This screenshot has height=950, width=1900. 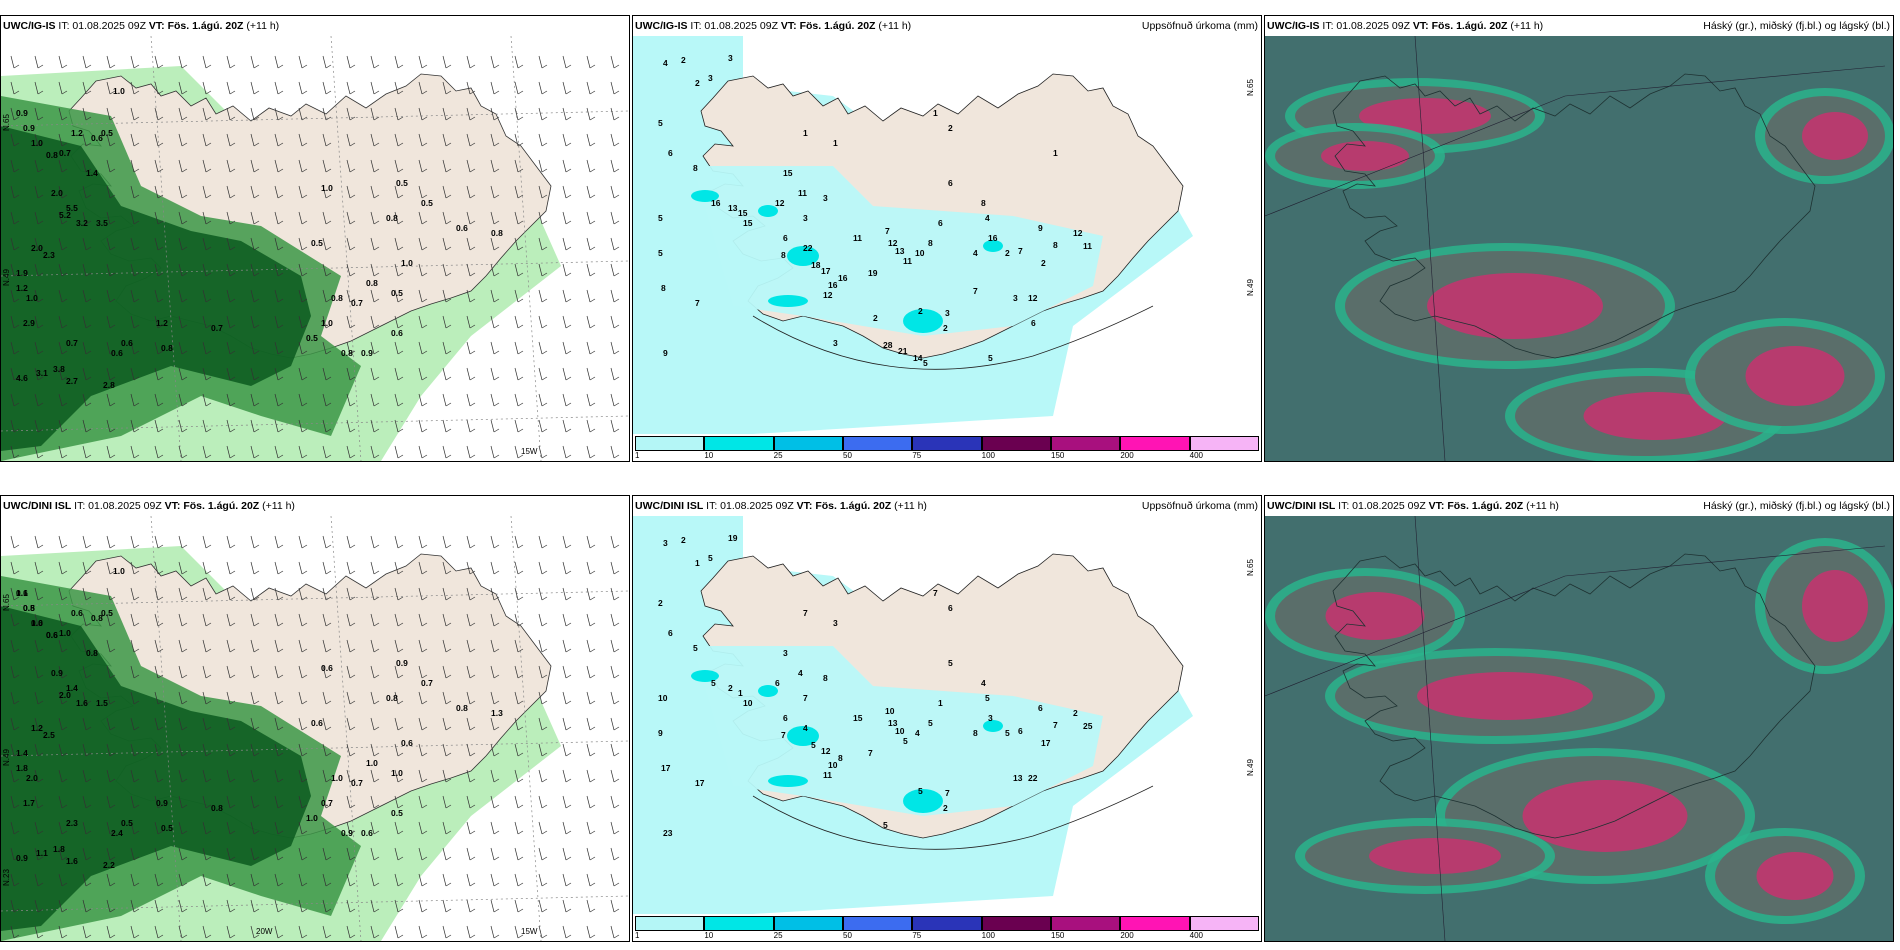 I want to click on precip-value: 2.3, so click(x=72, y=823).